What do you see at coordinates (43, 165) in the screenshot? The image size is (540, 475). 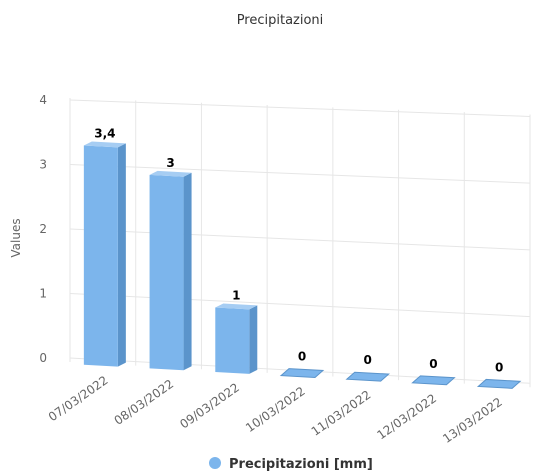 I see `y-tick-label: 3` at bounding box center [43, 165].